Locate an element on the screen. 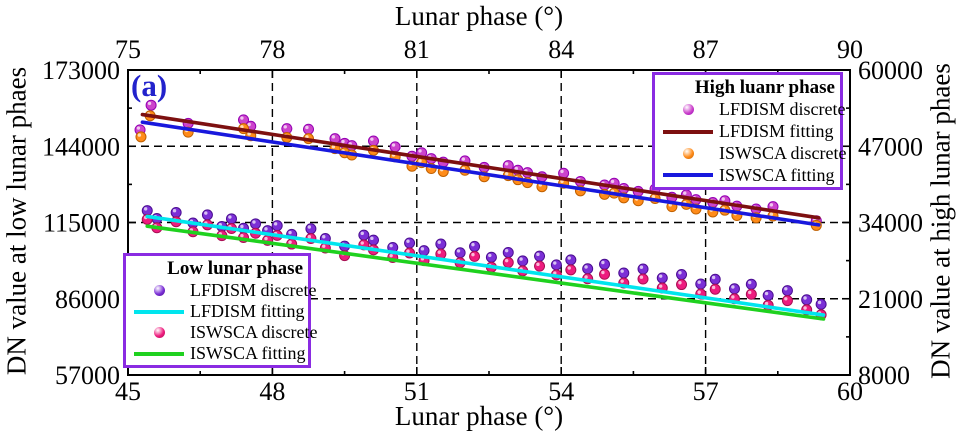 The image size is (958, 433). legend-item-lfdism-fitting: LFDISM fitting is located at coordinates (747, 132).